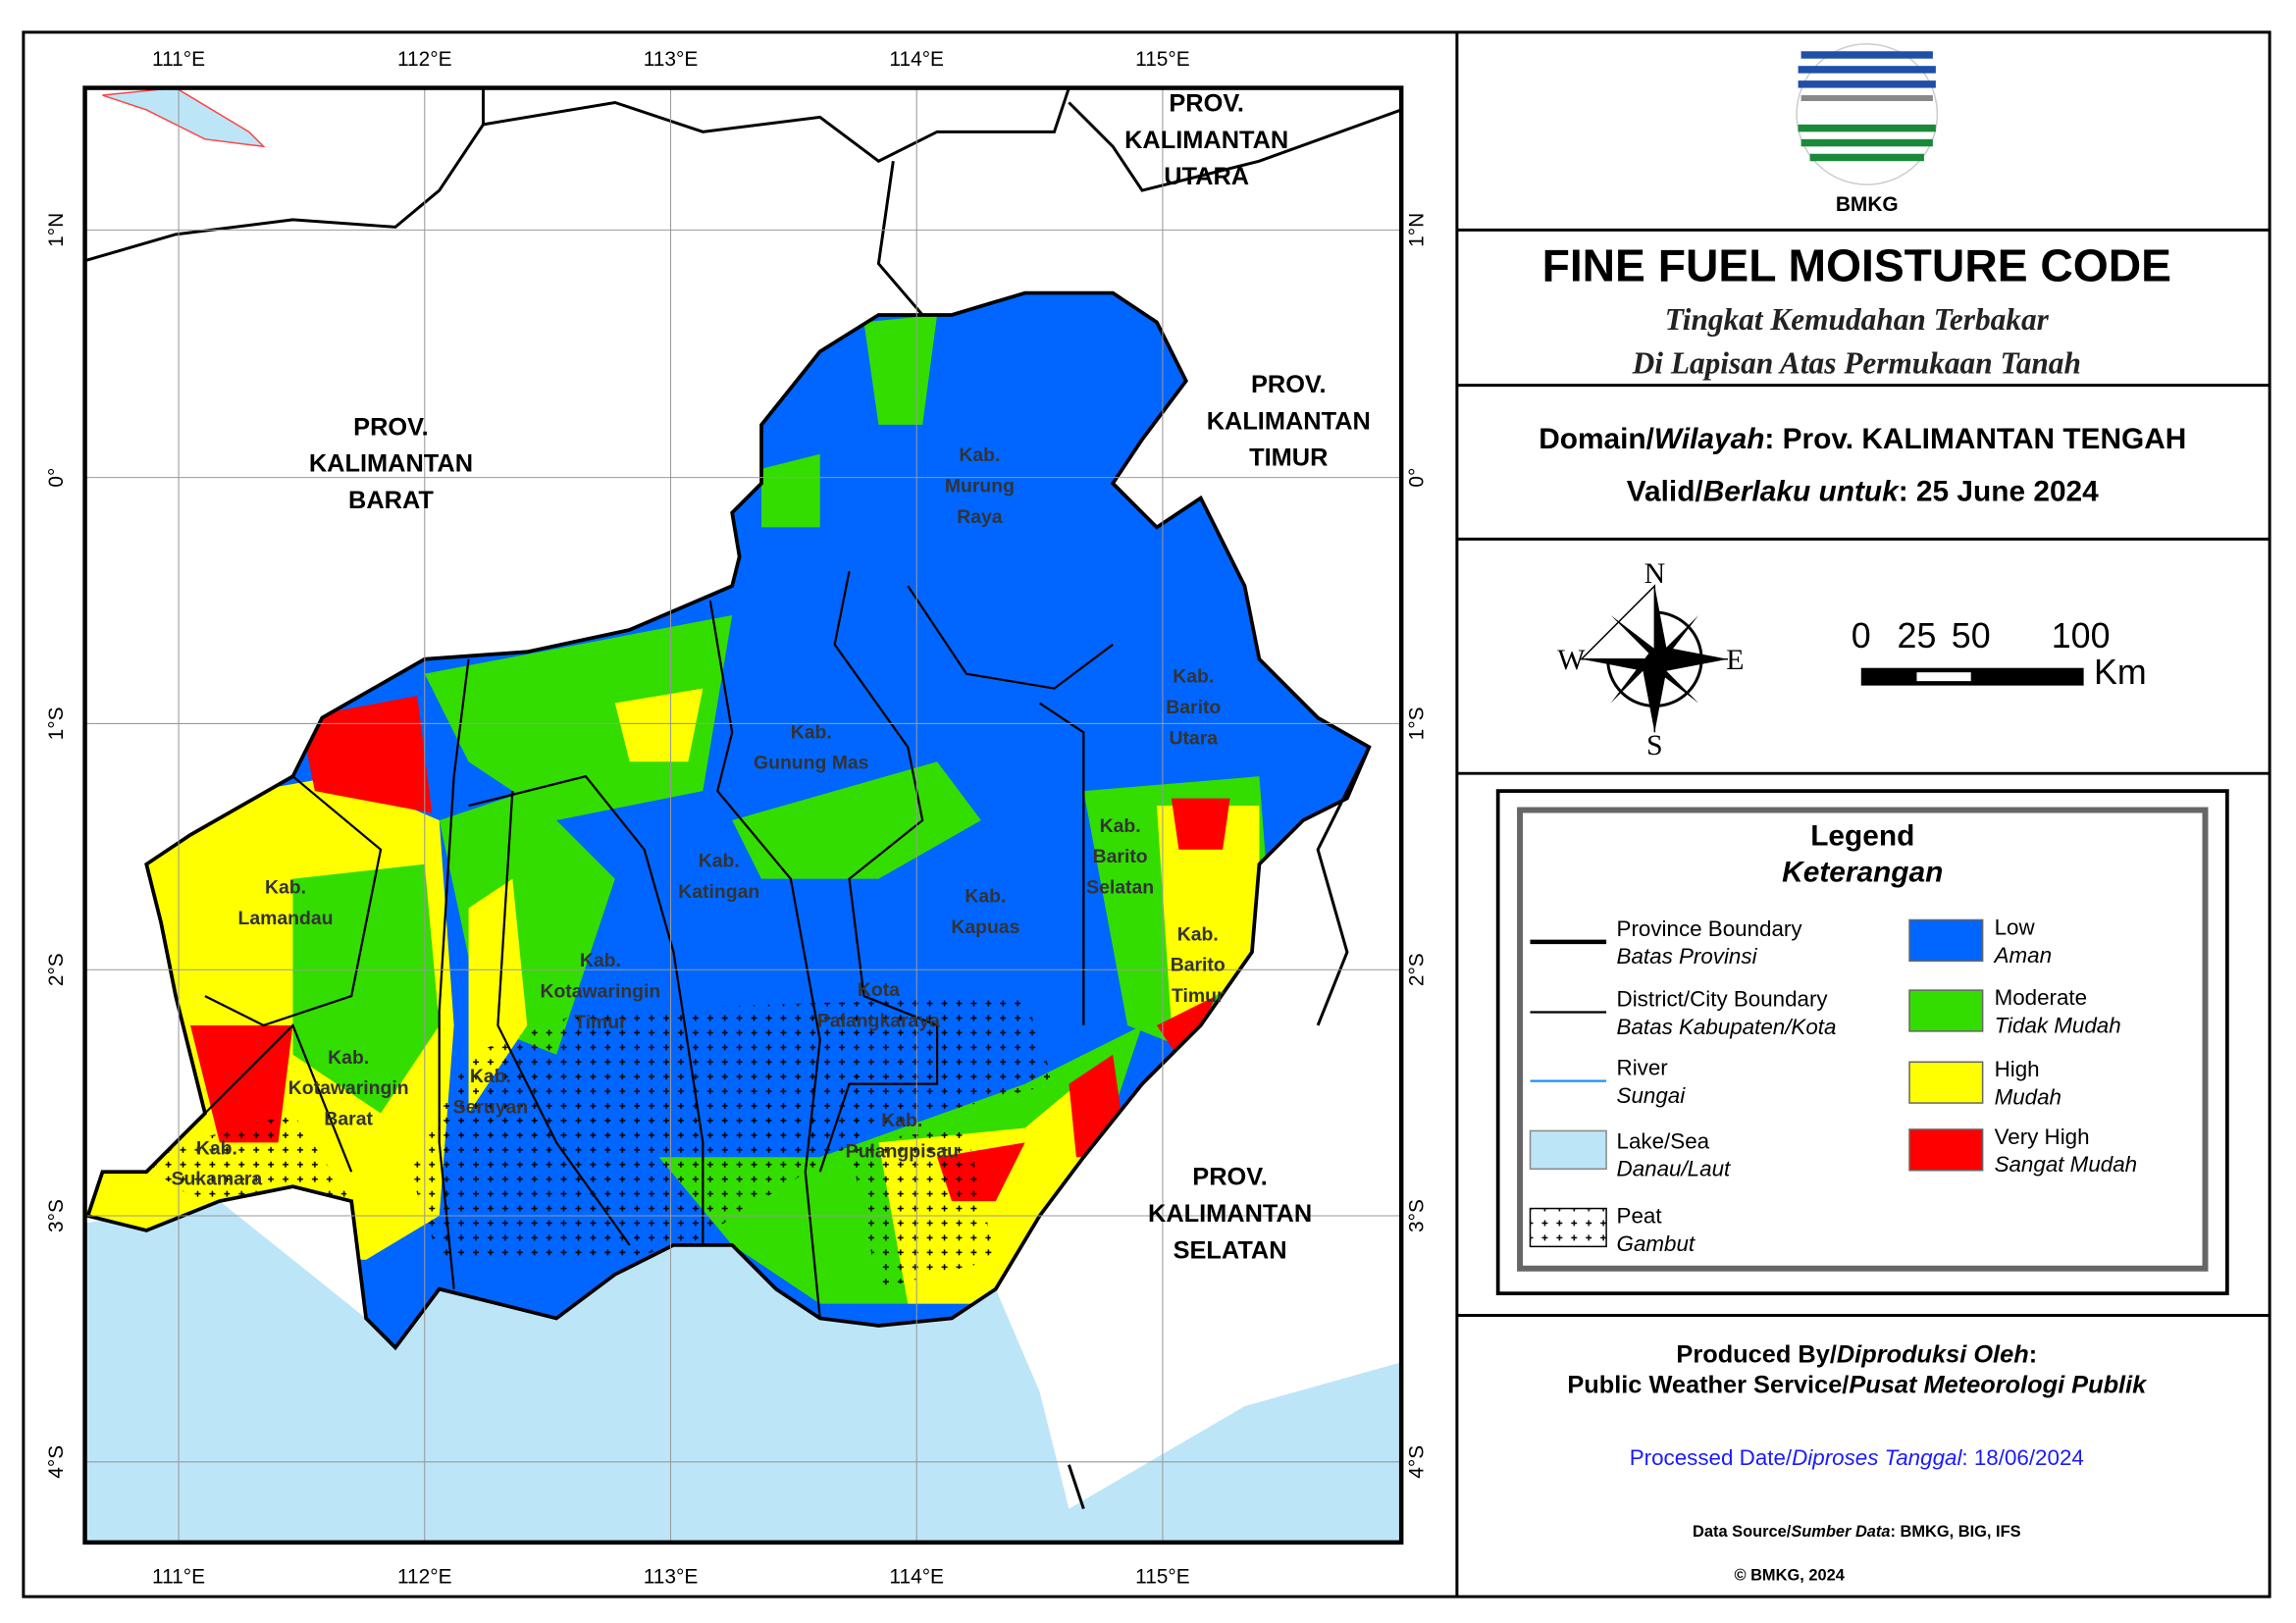  Describe the element at coordinates (2022, 955) in the screenshot. I see `legend-sub: Aman` at that location.